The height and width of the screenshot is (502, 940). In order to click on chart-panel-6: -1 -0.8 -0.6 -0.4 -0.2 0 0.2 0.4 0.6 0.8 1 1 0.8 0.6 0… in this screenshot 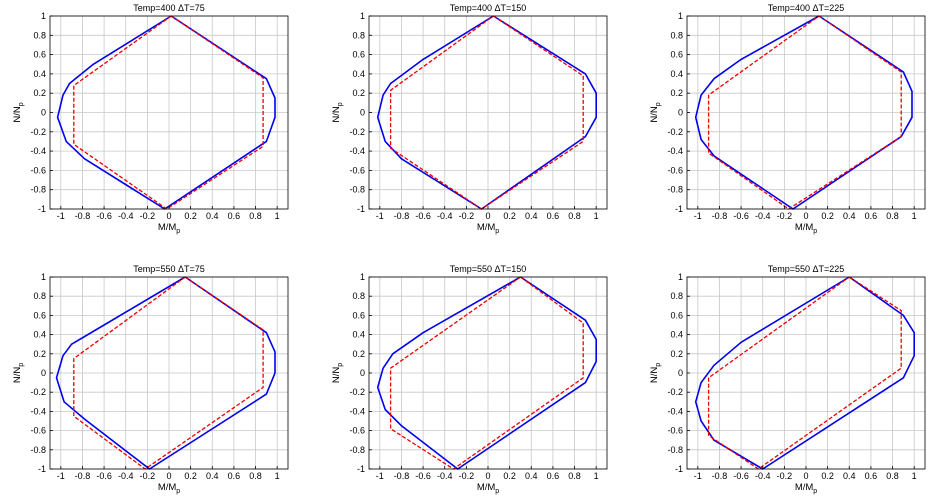, I will do `click(787, 379)`.